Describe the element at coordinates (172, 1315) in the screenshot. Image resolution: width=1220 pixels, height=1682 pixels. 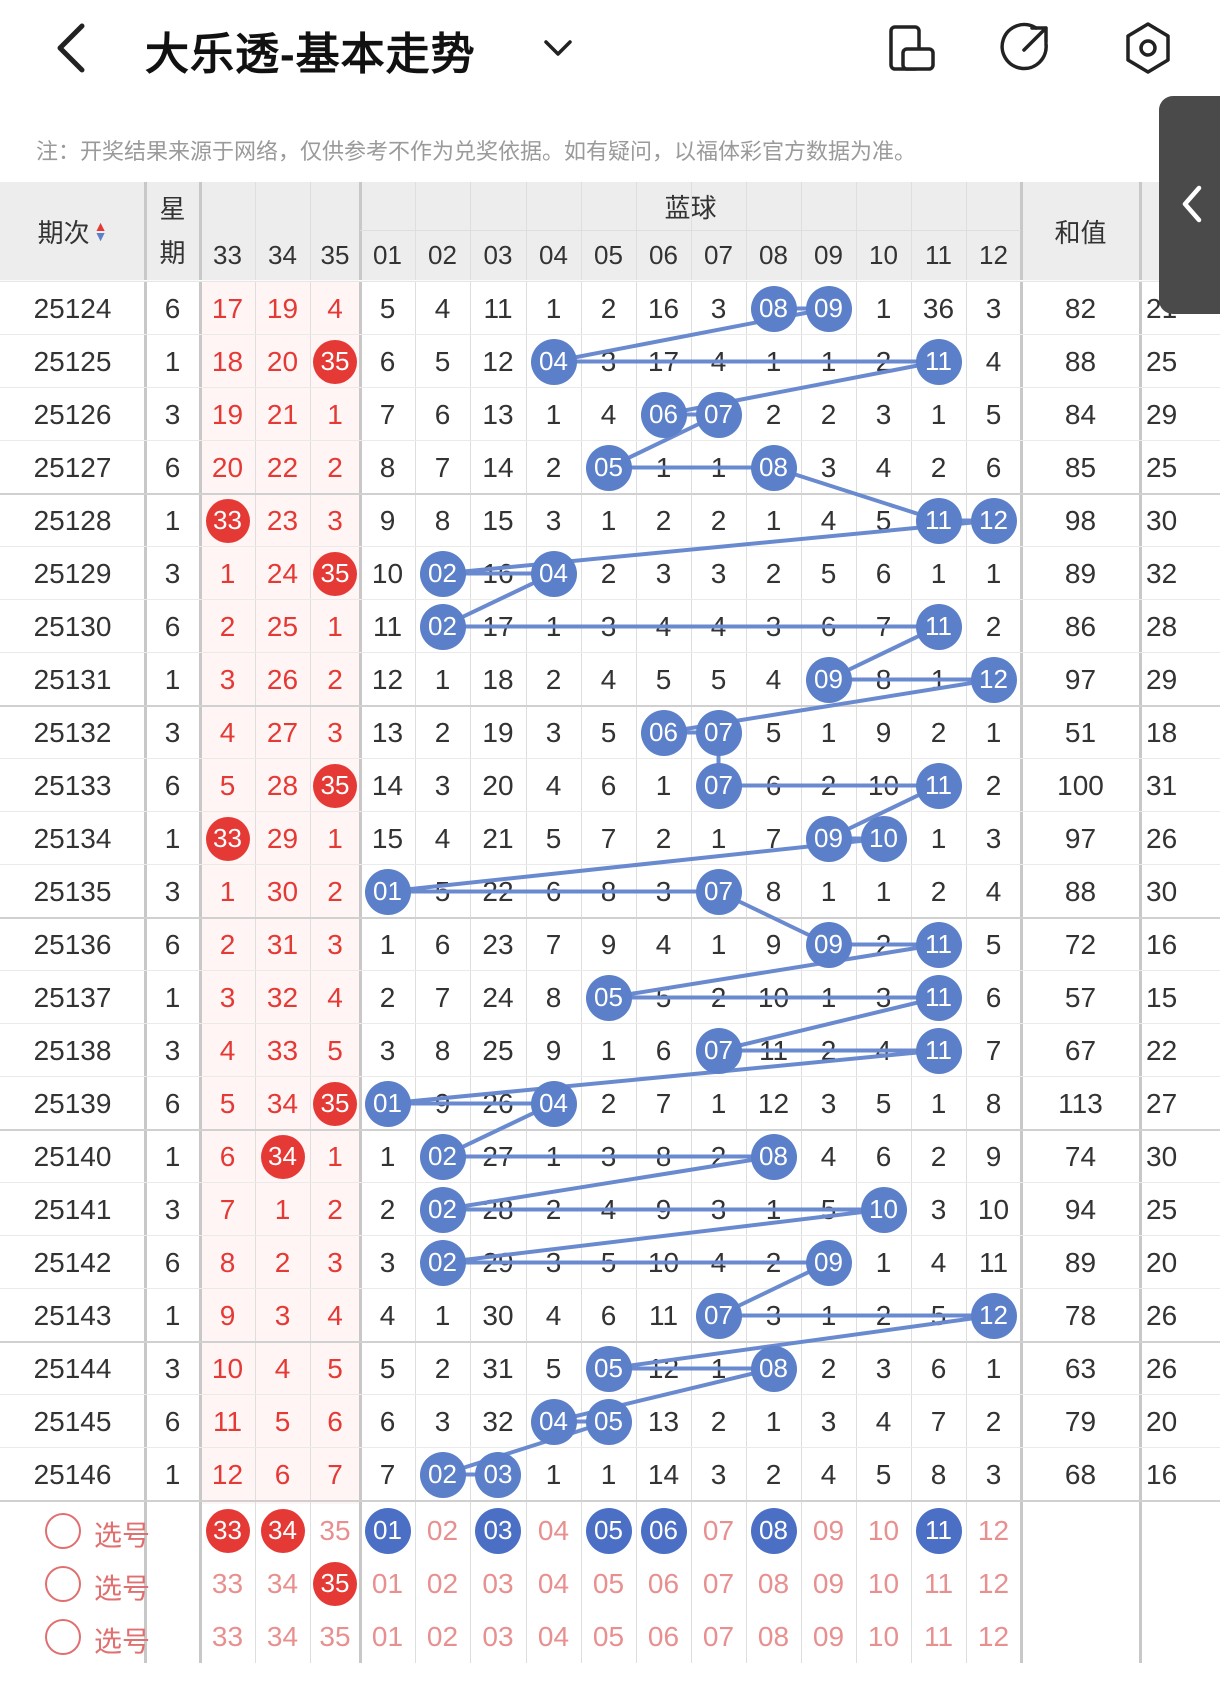
I see `weekday-cell: 1` at that location.